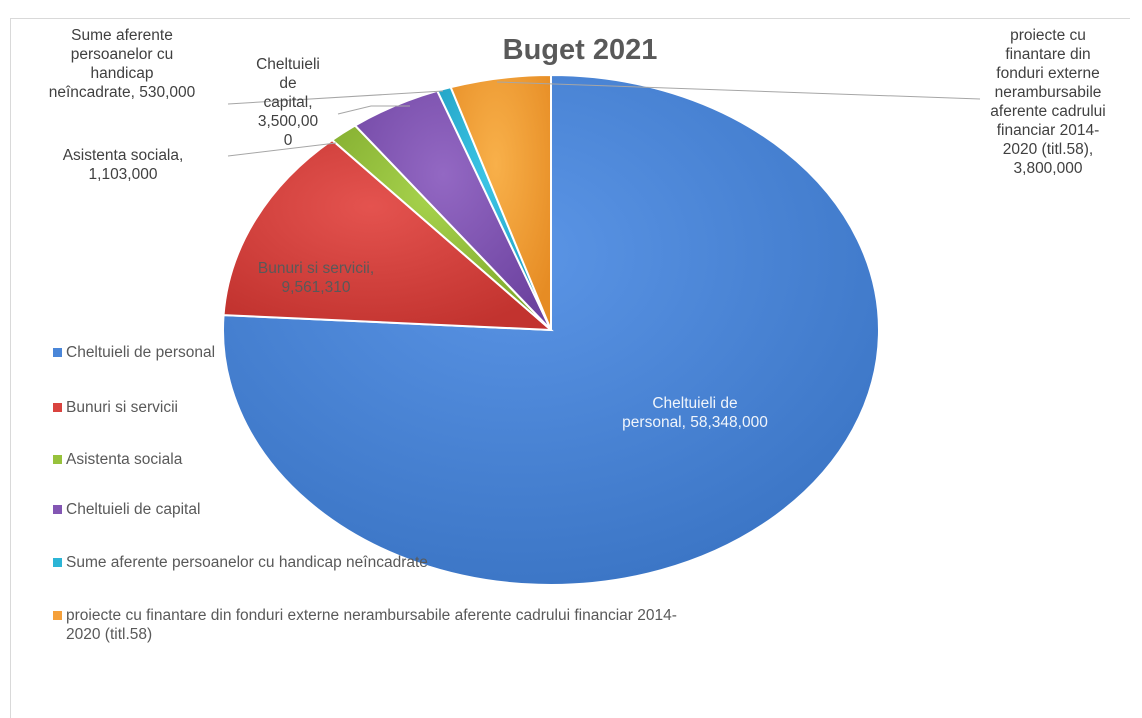 This screenshot has width=1142, height=718. What do you see at coordinates (580, 50) in the screenshot?
I see `chart-title: Buget 2021` at bounding box center [580, 50].